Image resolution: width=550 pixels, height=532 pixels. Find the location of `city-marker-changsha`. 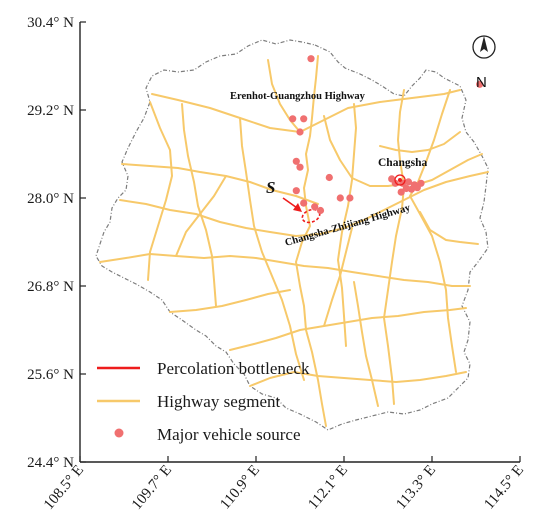

city-marker-changsha is located at coordinates (400, 180).